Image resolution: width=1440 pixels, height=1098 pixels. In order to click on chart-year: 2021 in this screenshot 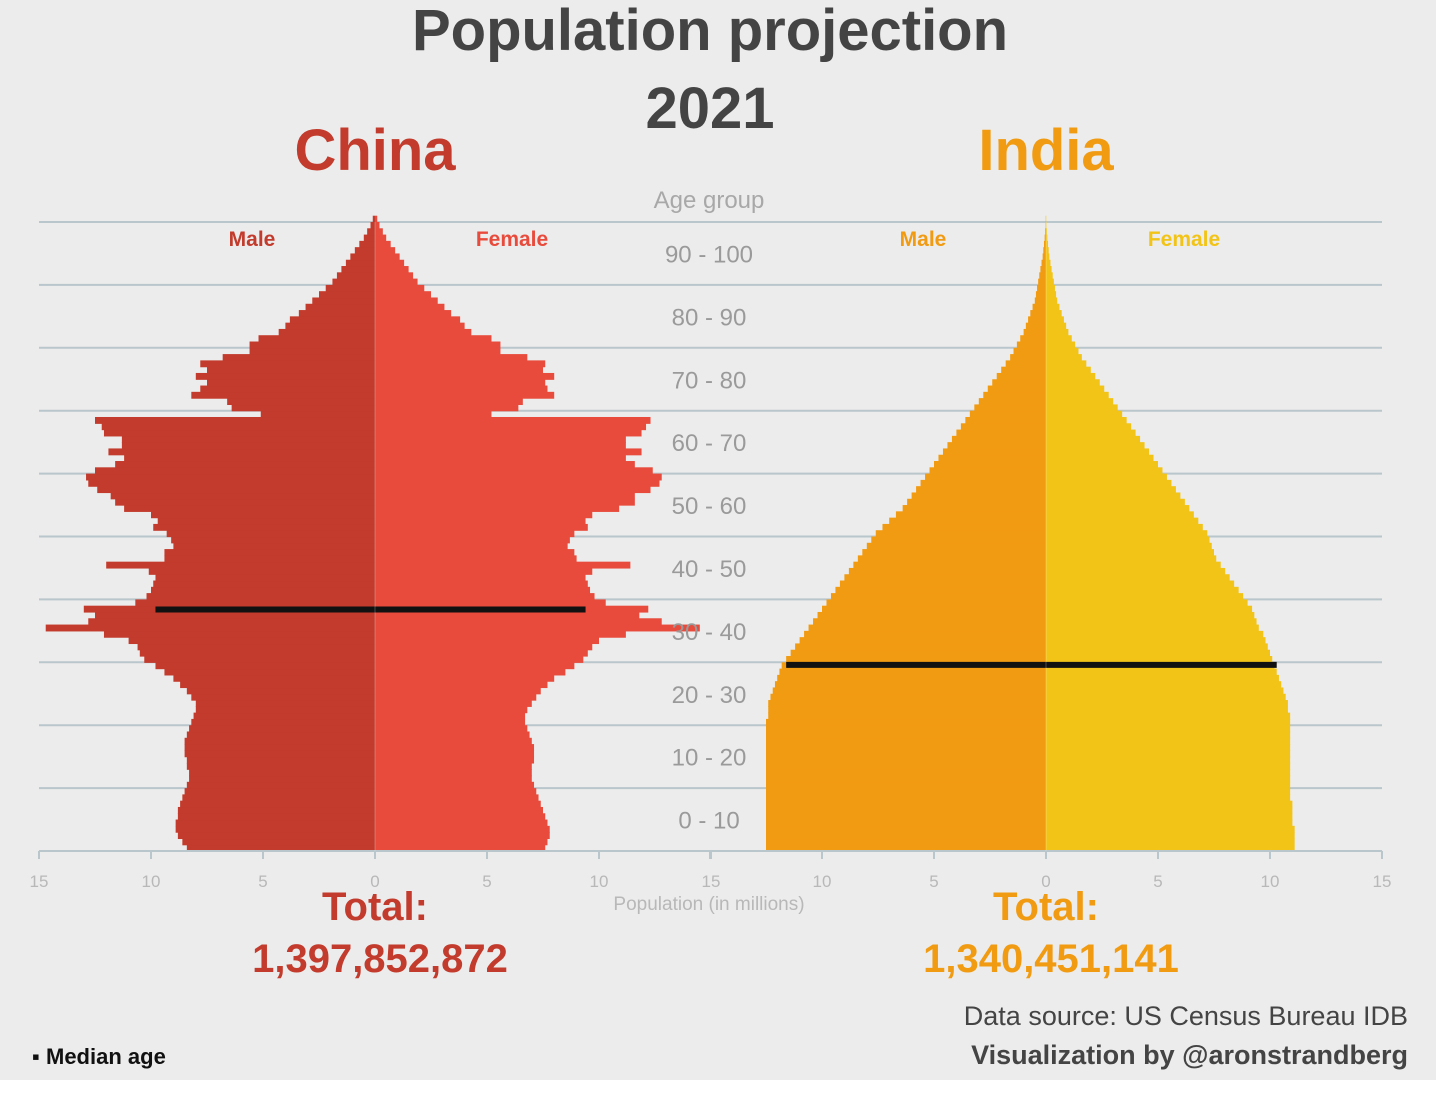, I will do `click(709, 108)`.